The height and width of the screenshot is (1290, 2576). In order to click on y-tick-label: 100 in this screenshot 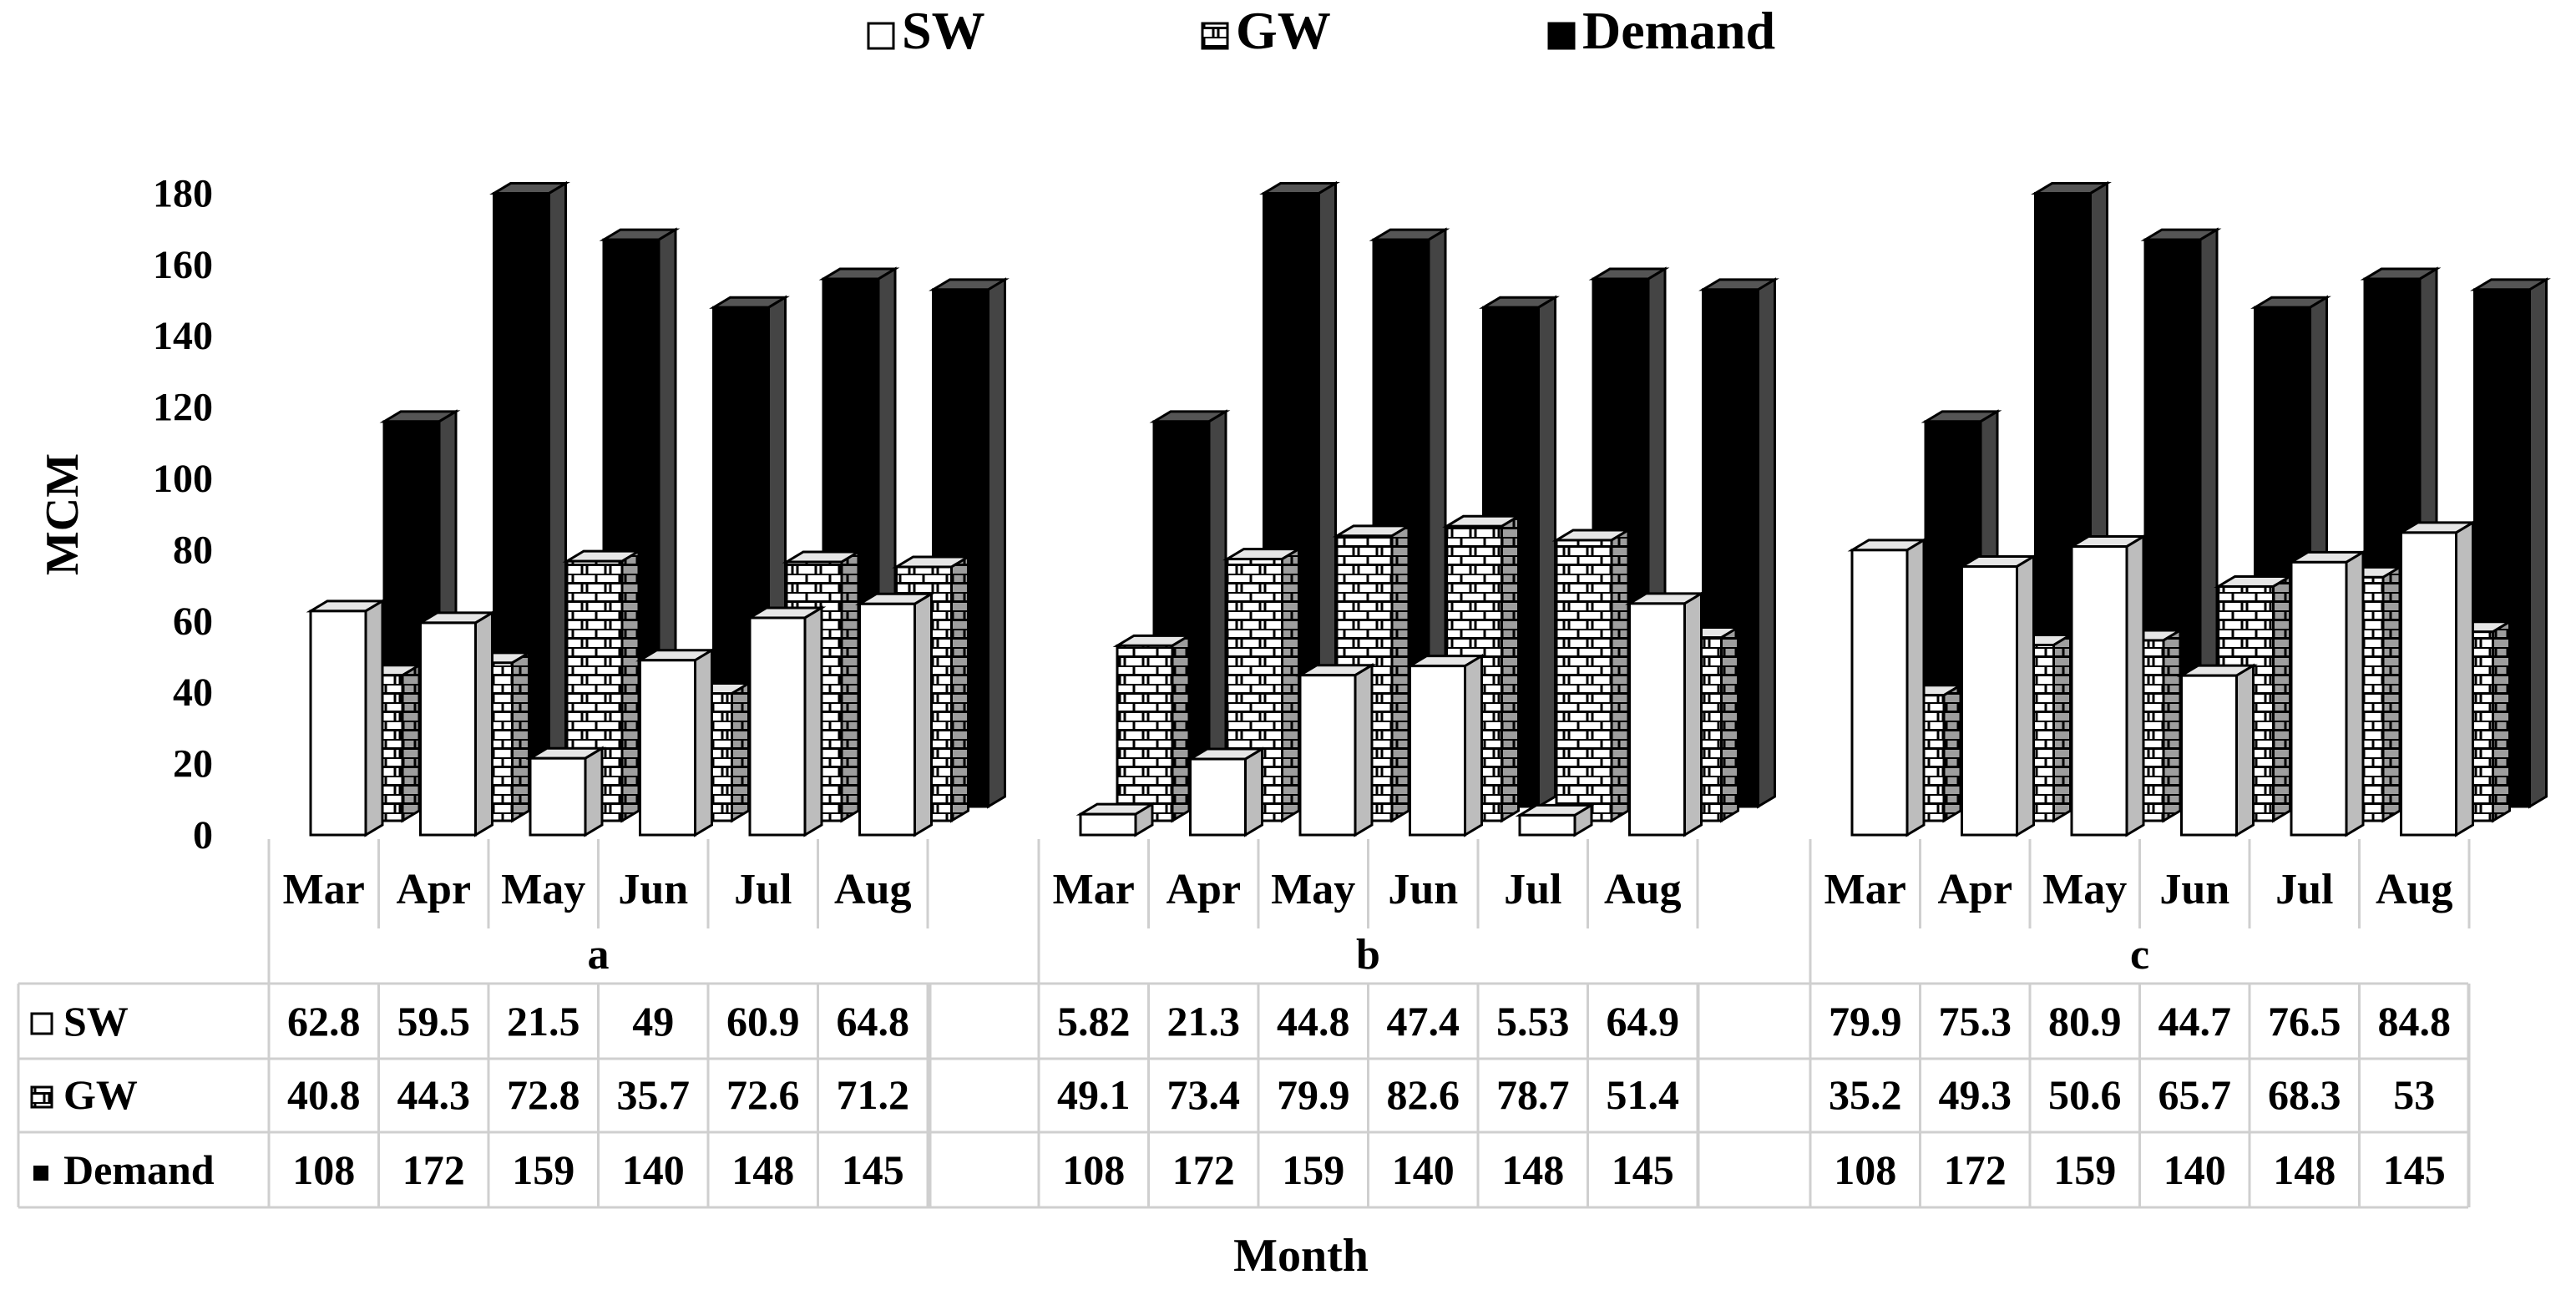, I will do `click(183, 479)`.